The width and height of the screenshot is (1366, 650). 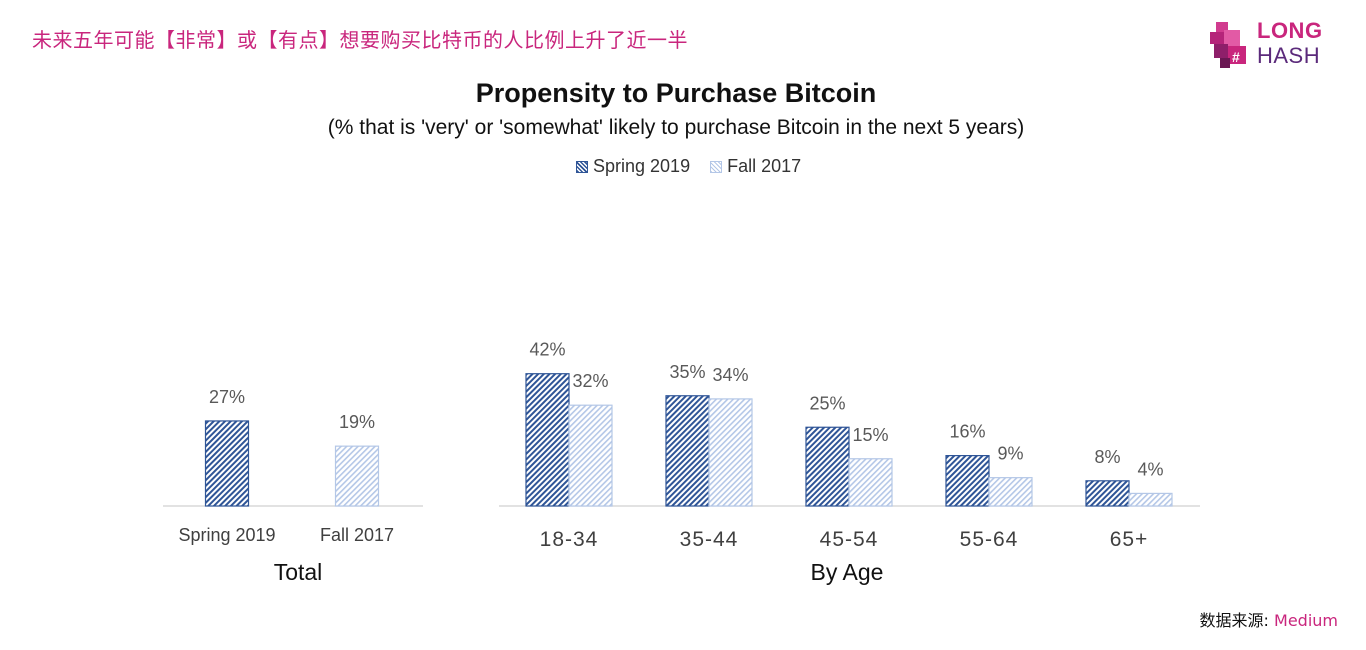 What do you see at coordinates (698, 166) in the screenshot?
I see `chart-legend: Spring 2019 Fall 2017` at bounding box center [698, 166].